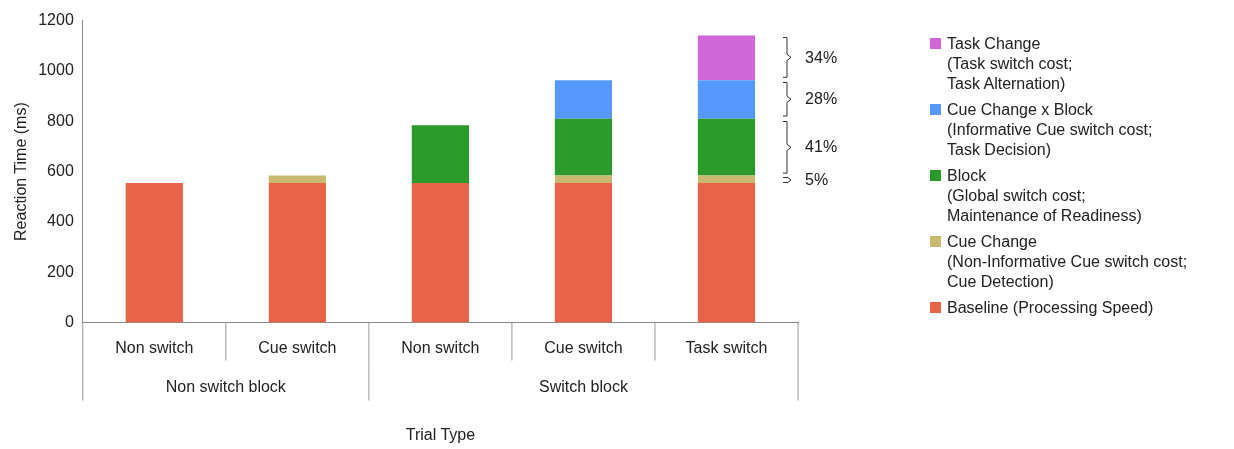  What do you see at coordinates (56, 20) in the screenshot?
I see `y-tick-label: 1200` at bounding box center [56, 20].